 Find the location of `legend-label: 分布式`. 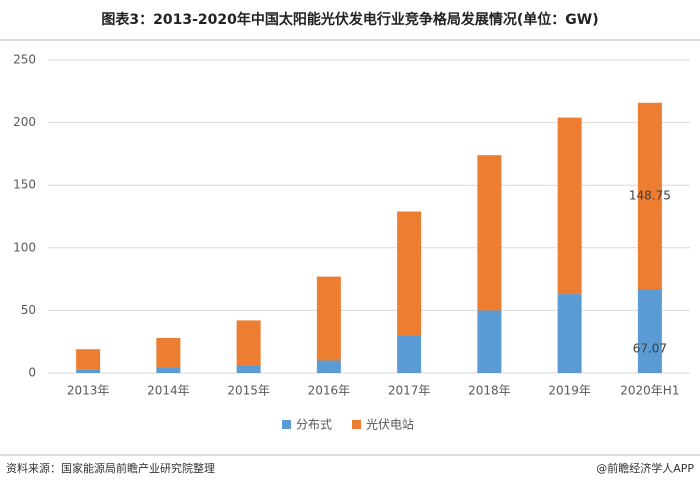

legend-label: 分布式 is located at coordinates (314, 425).